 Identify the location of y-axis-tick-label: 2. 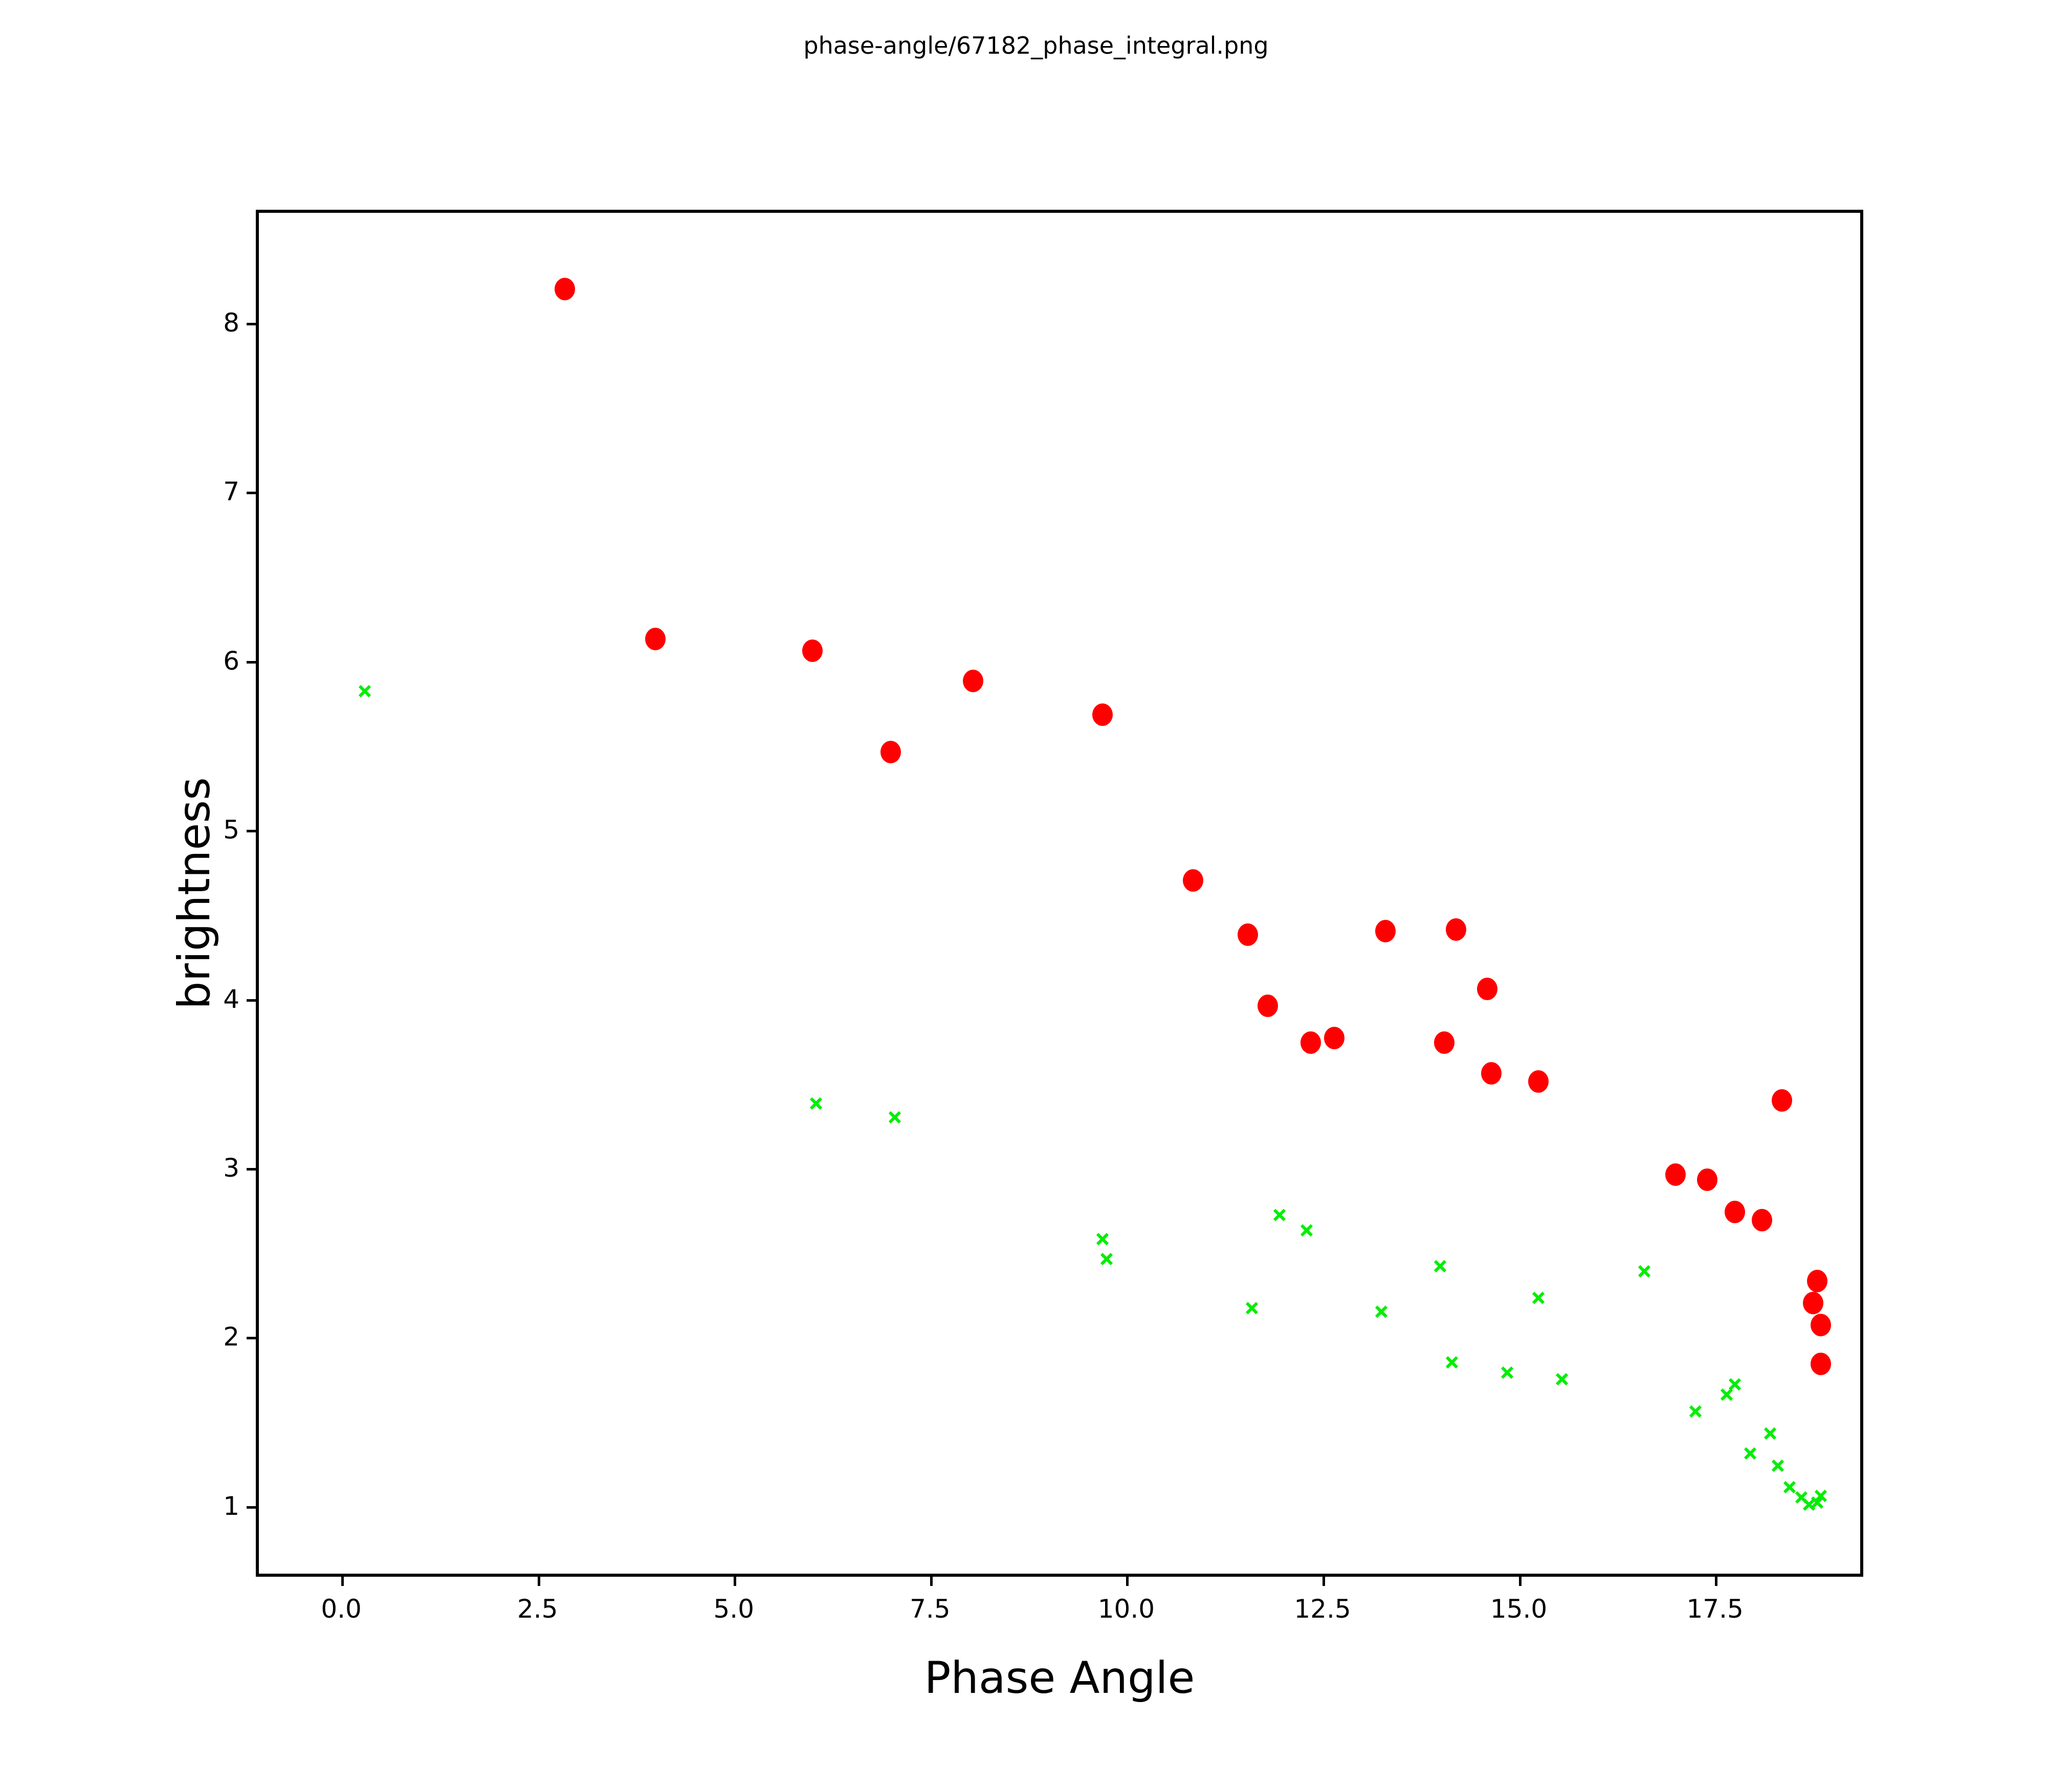
(231, 1337).